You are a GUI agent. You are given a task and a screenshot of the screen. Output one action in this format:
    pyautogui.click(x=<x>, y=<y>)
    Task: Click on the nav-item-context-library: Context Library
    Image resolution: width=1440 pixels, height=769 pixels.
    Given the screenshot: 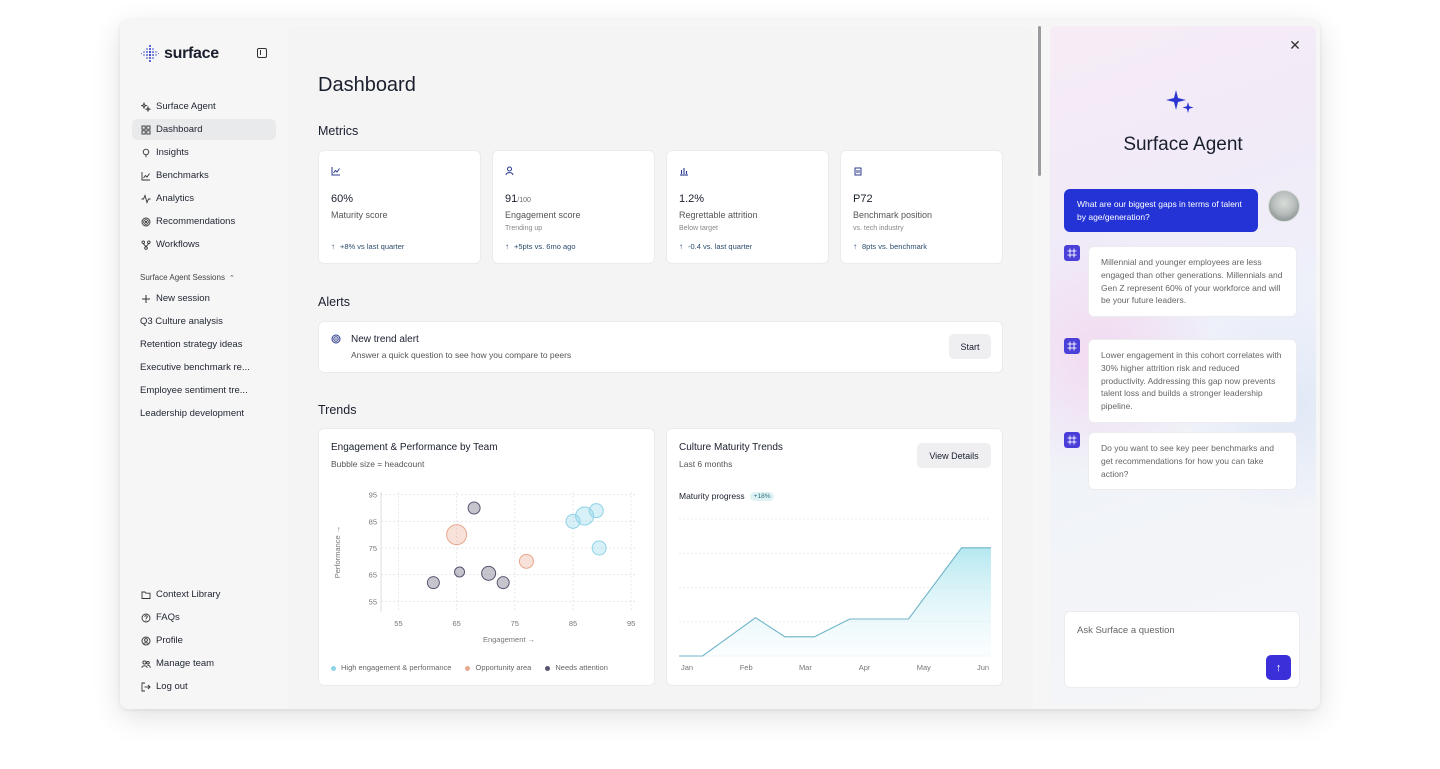 What is the action you would take?
    pyautogui.click(x=204, y=594)
    